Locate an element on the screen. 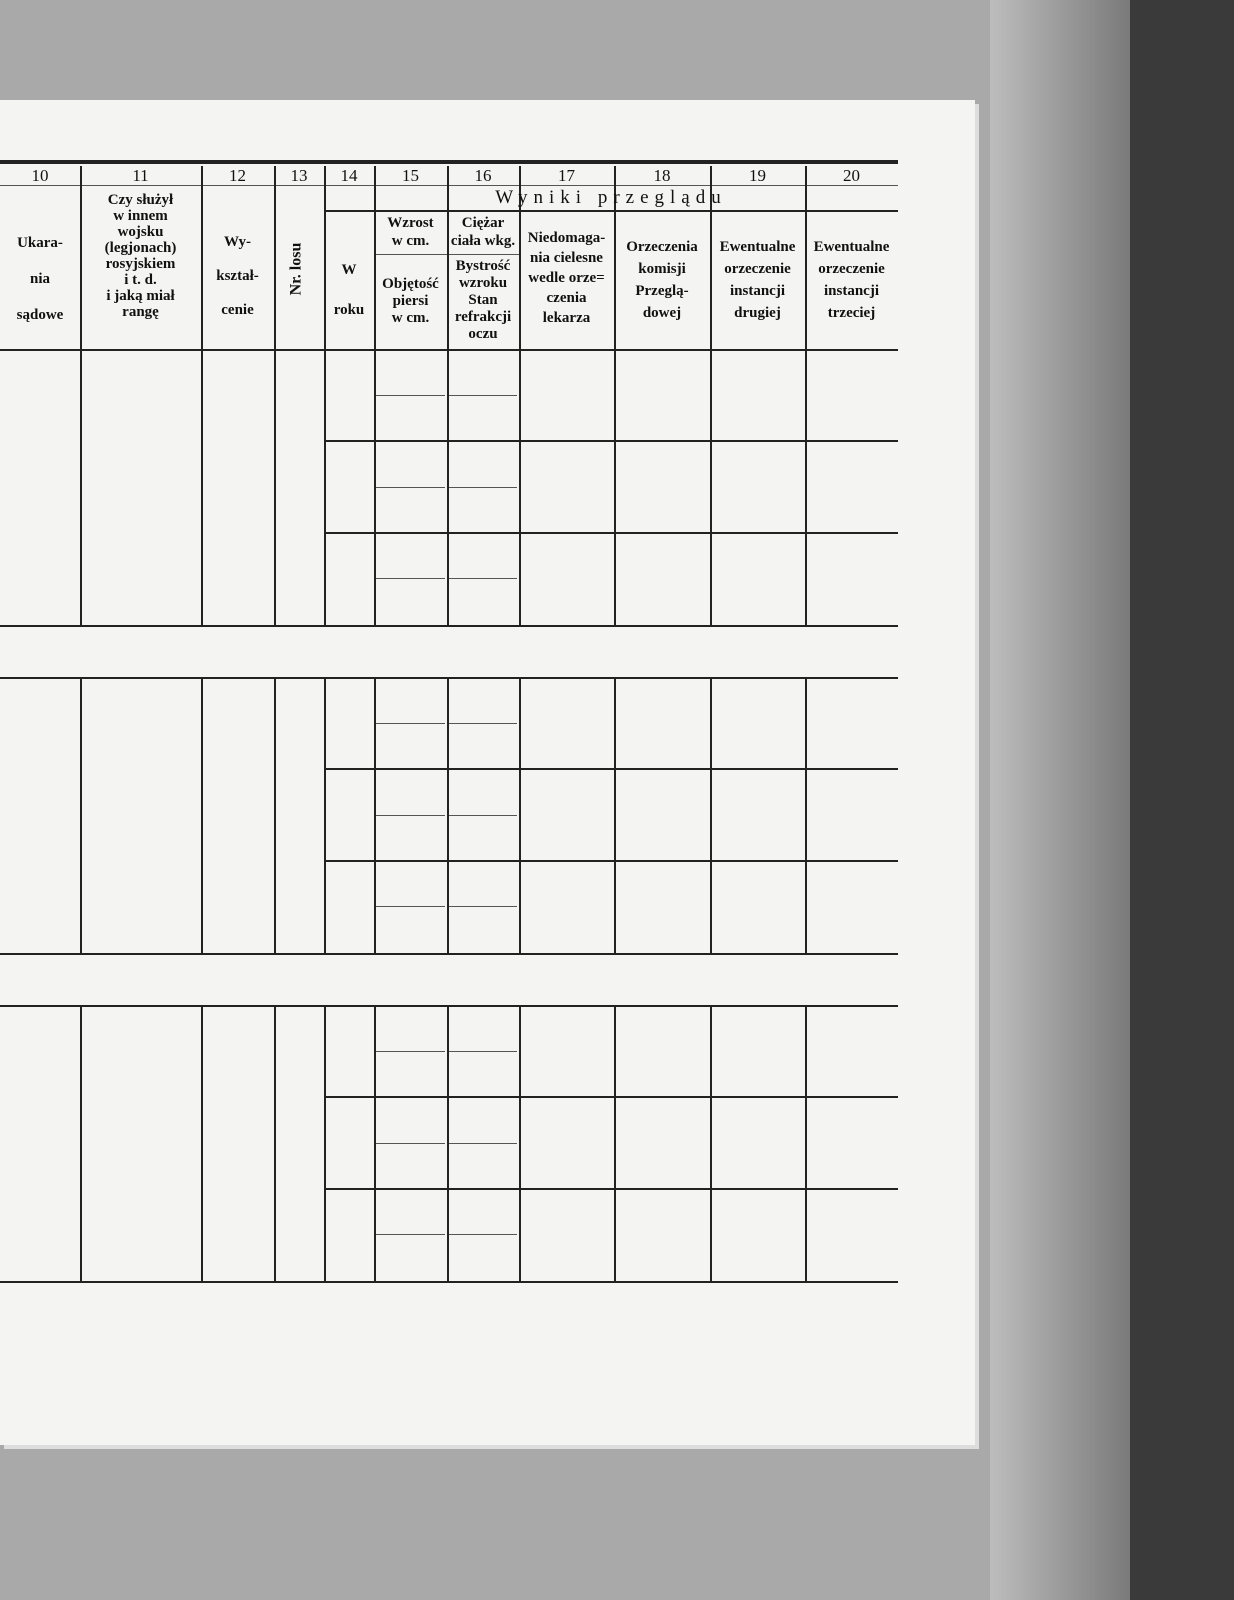 The width and height of the screenshot is (1234, 1600). column-header-15: Objętość piersi w cm. is located at coordinates (410, 301).